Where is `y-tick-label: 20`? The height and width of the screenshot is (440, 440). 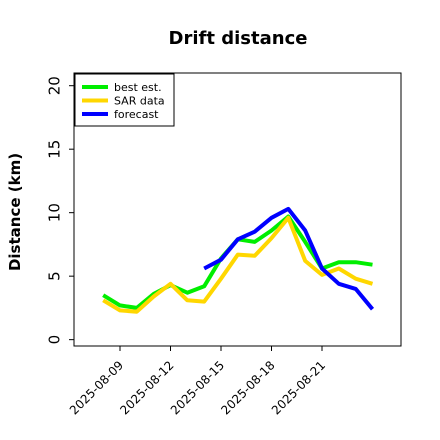
y-tick-label: 20 is located at coordinates (54, 85).